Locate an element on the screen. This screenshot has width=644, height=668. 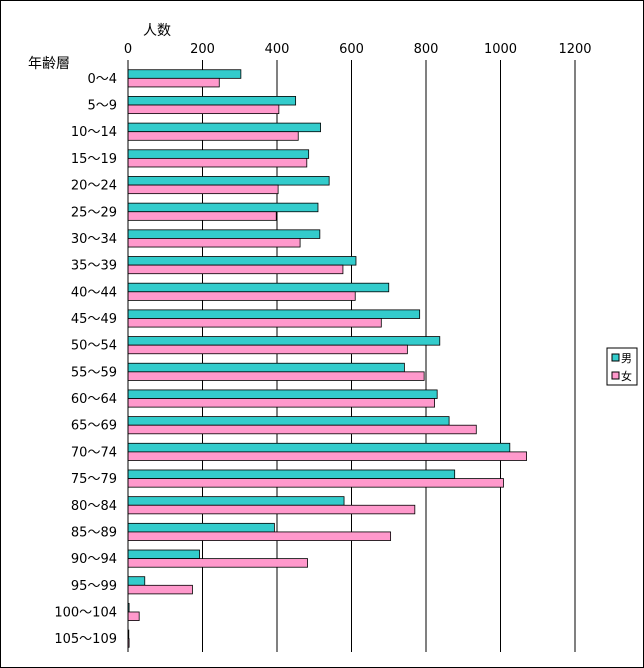
legend: 男 女 is located at coordinates (622, 366).